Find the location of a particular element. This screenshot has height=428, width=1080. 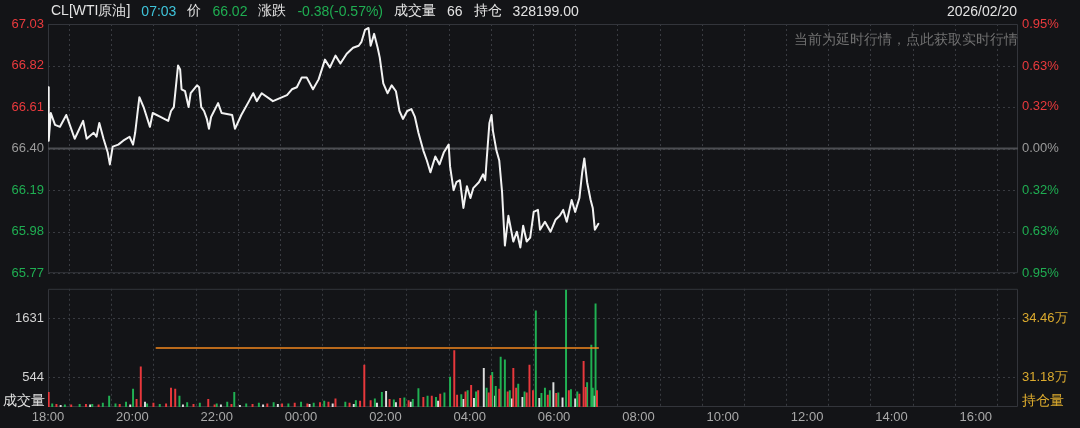

x-tick-label: 12:00 is located at coordinates (807, 417).